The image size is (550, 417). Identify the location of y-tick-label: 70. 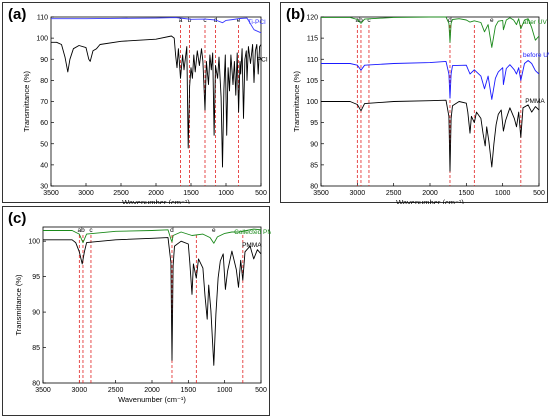
(44, 102).